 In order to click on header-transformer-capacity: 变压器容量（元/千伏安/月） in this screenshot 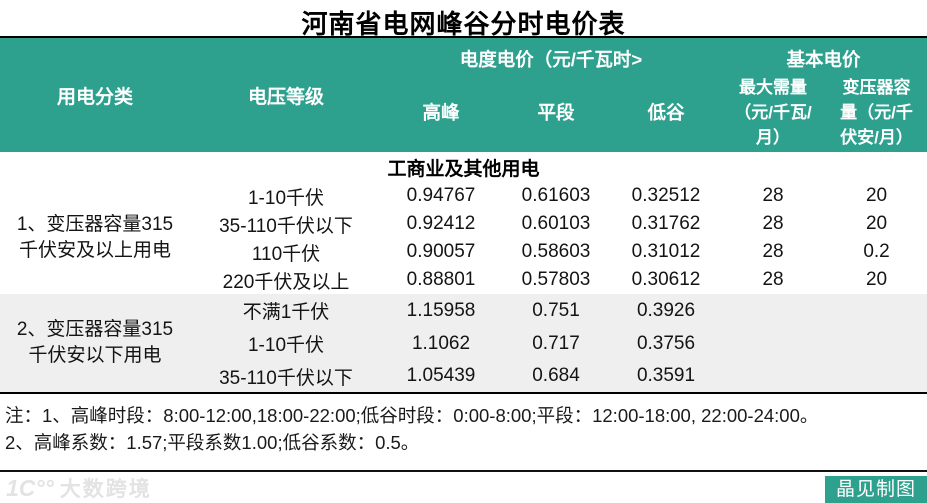, I will do `click(876, 112)`.